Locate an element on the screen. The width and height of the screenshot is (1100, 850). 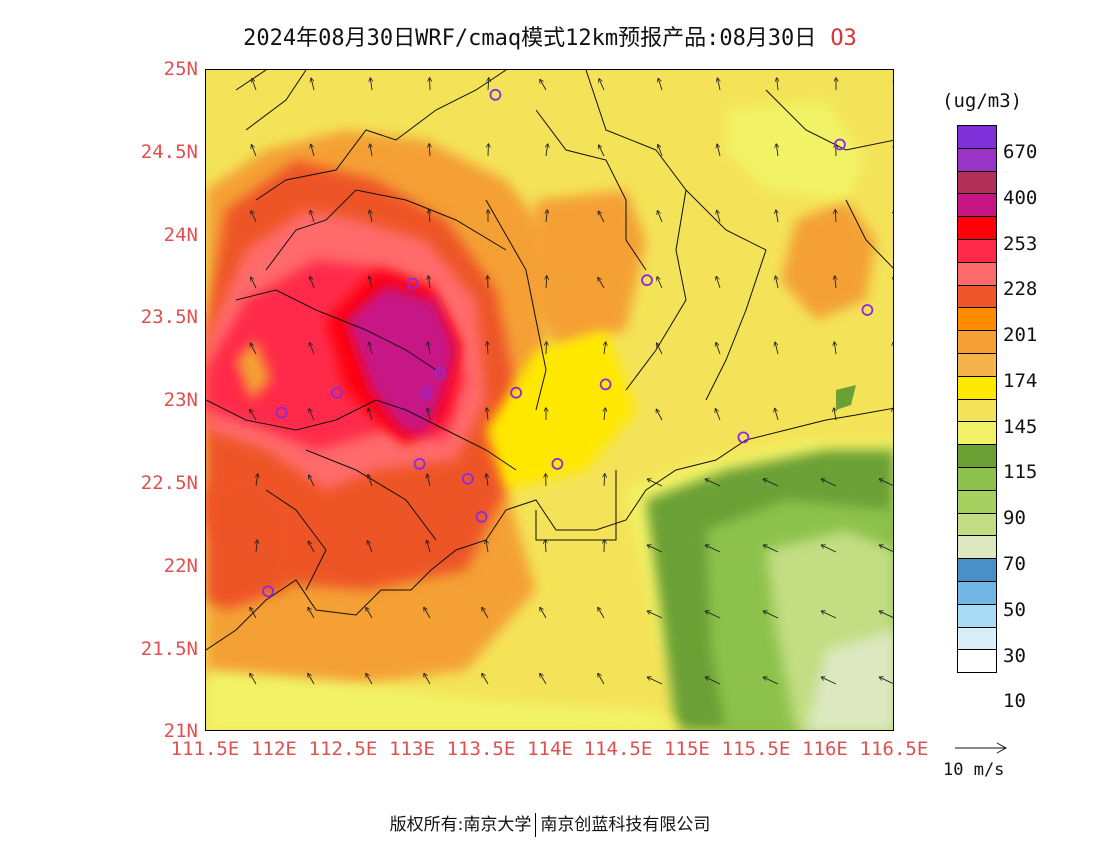
lon-label-112e: 112E is located at coordinates (274, 749).